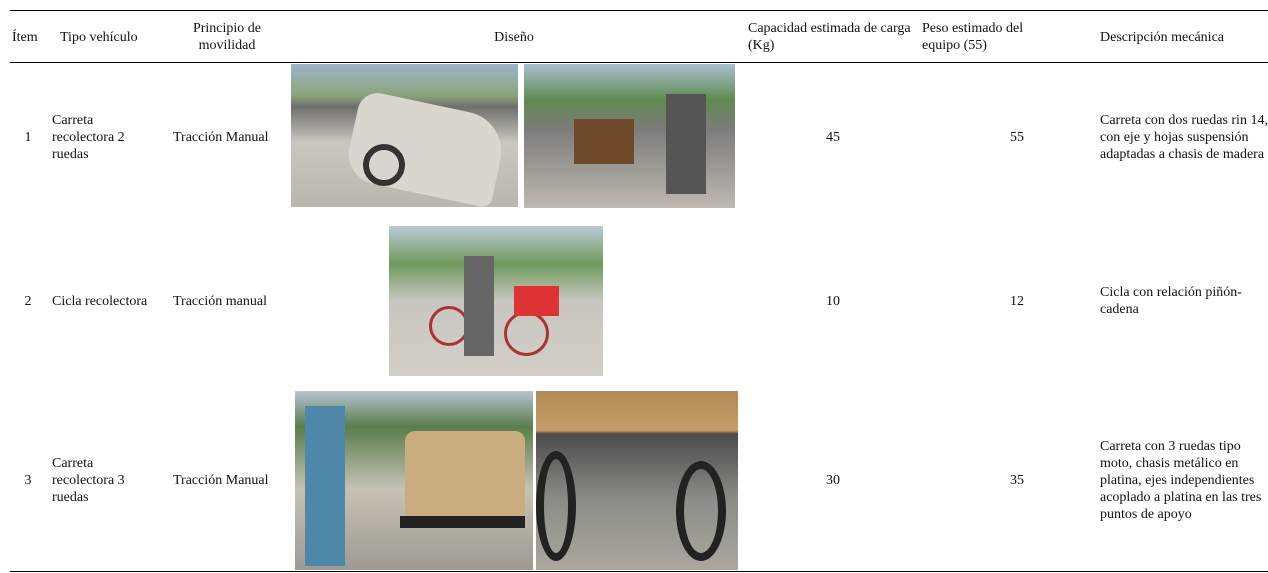  Describe the element at coordinates (1171, 301) in the screenshot. I see `table-cell: Cicla con relación piñón-cadena` at that location.